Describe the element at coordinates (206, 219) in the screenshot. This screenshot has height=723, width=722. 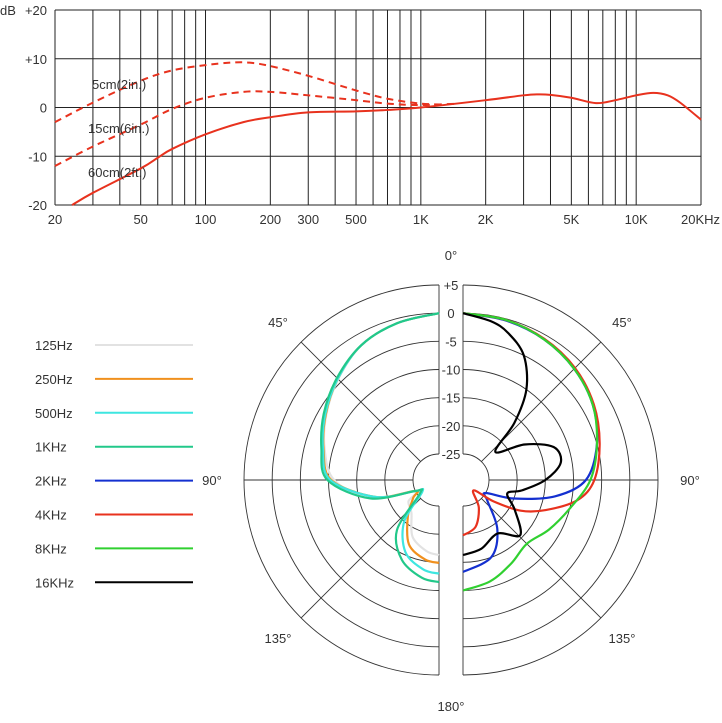
I see `x-tick-label: 100` at that location.